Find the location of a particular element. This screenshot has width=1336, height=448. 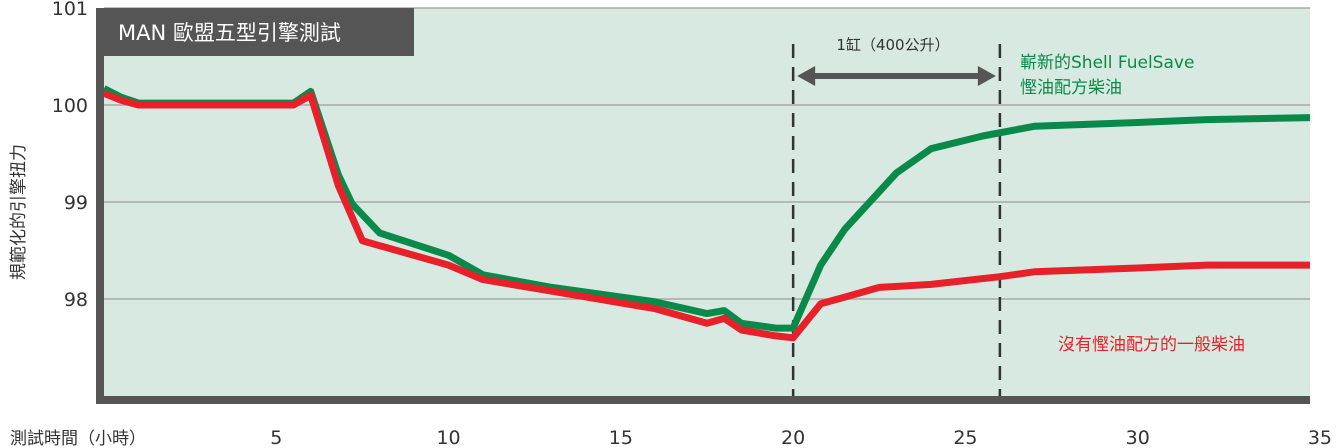

y-tick-label: 101 is located at coordinates (70, 10).